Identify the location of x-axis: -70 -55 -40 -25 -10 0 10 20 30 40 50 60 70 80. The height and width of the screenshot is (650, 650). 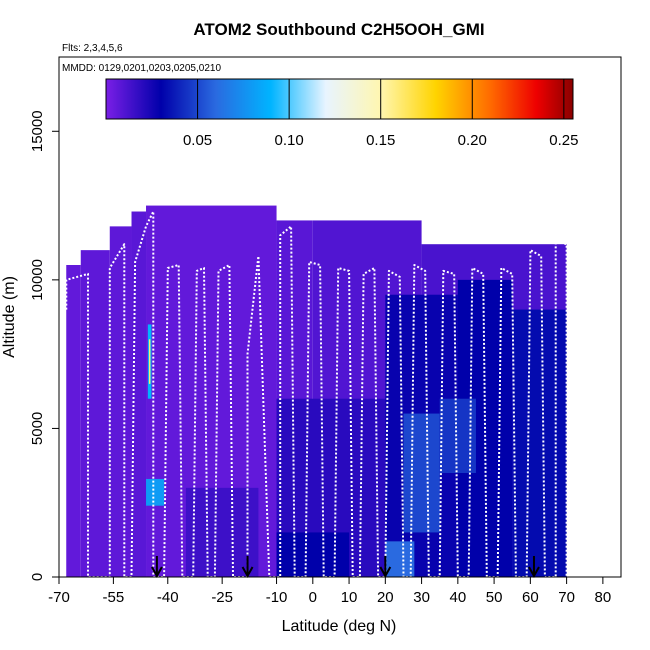
(329, 591).